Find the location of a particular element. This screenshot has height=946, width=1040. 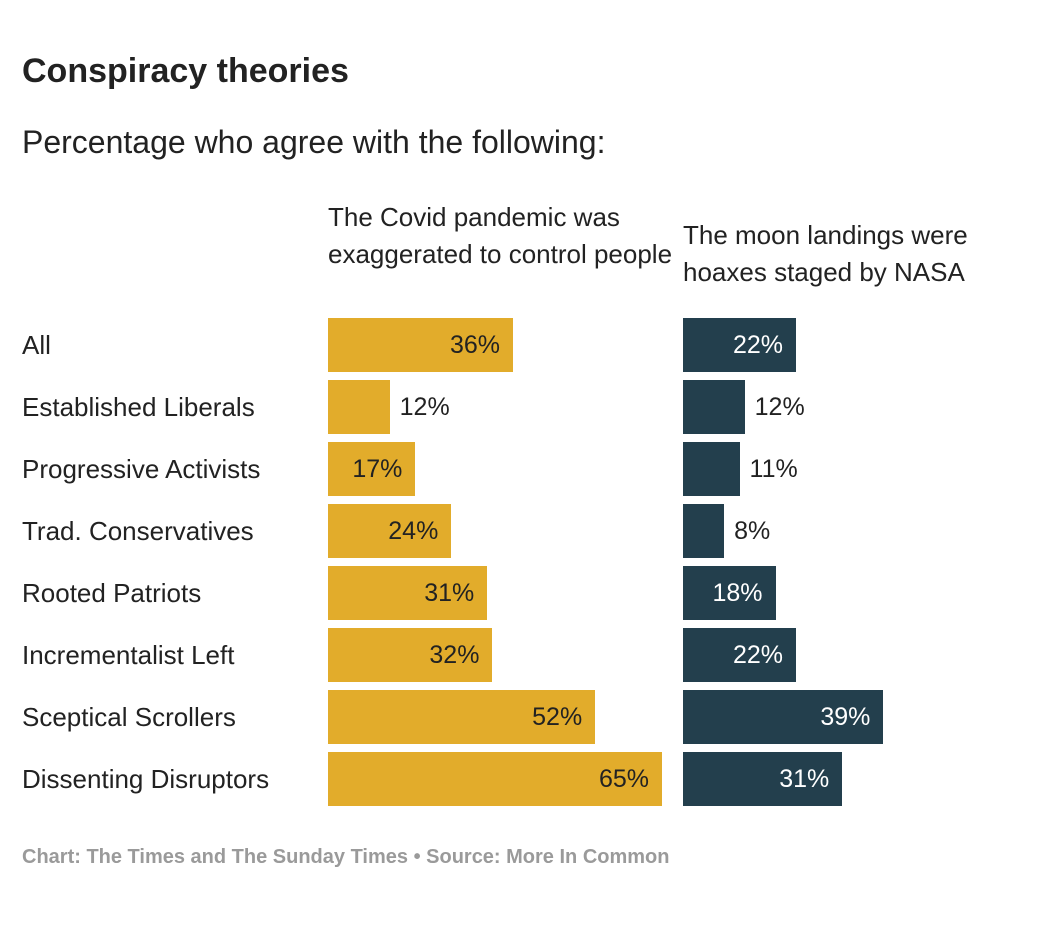

bar-value-label-covid: 36% is located at coordinates (474, 345).